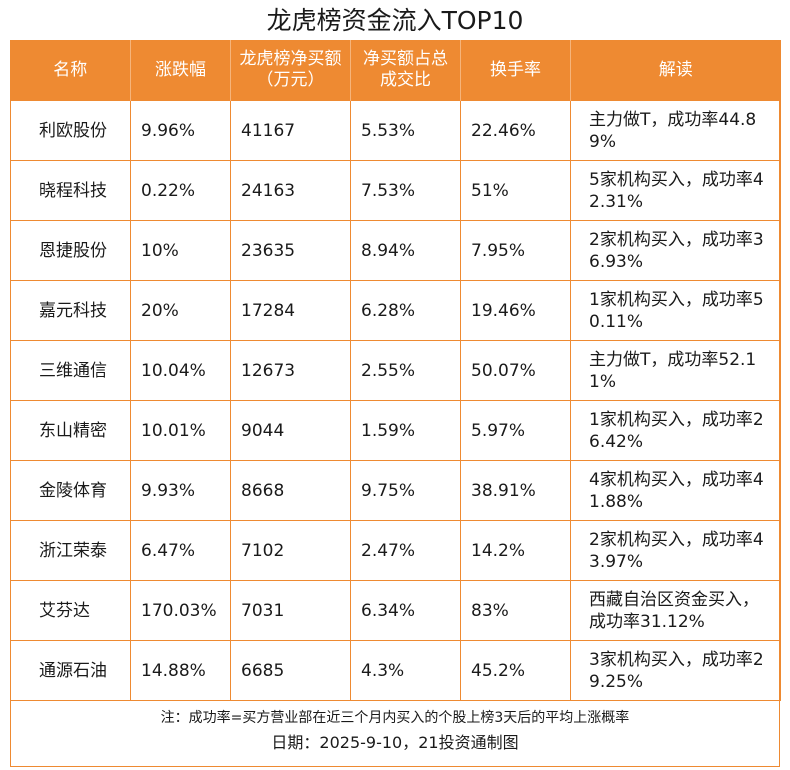  Describe the element at coordinates (515, 310) in the screenshot. I see `turnover-rate-cell: 19.46%` at that location.